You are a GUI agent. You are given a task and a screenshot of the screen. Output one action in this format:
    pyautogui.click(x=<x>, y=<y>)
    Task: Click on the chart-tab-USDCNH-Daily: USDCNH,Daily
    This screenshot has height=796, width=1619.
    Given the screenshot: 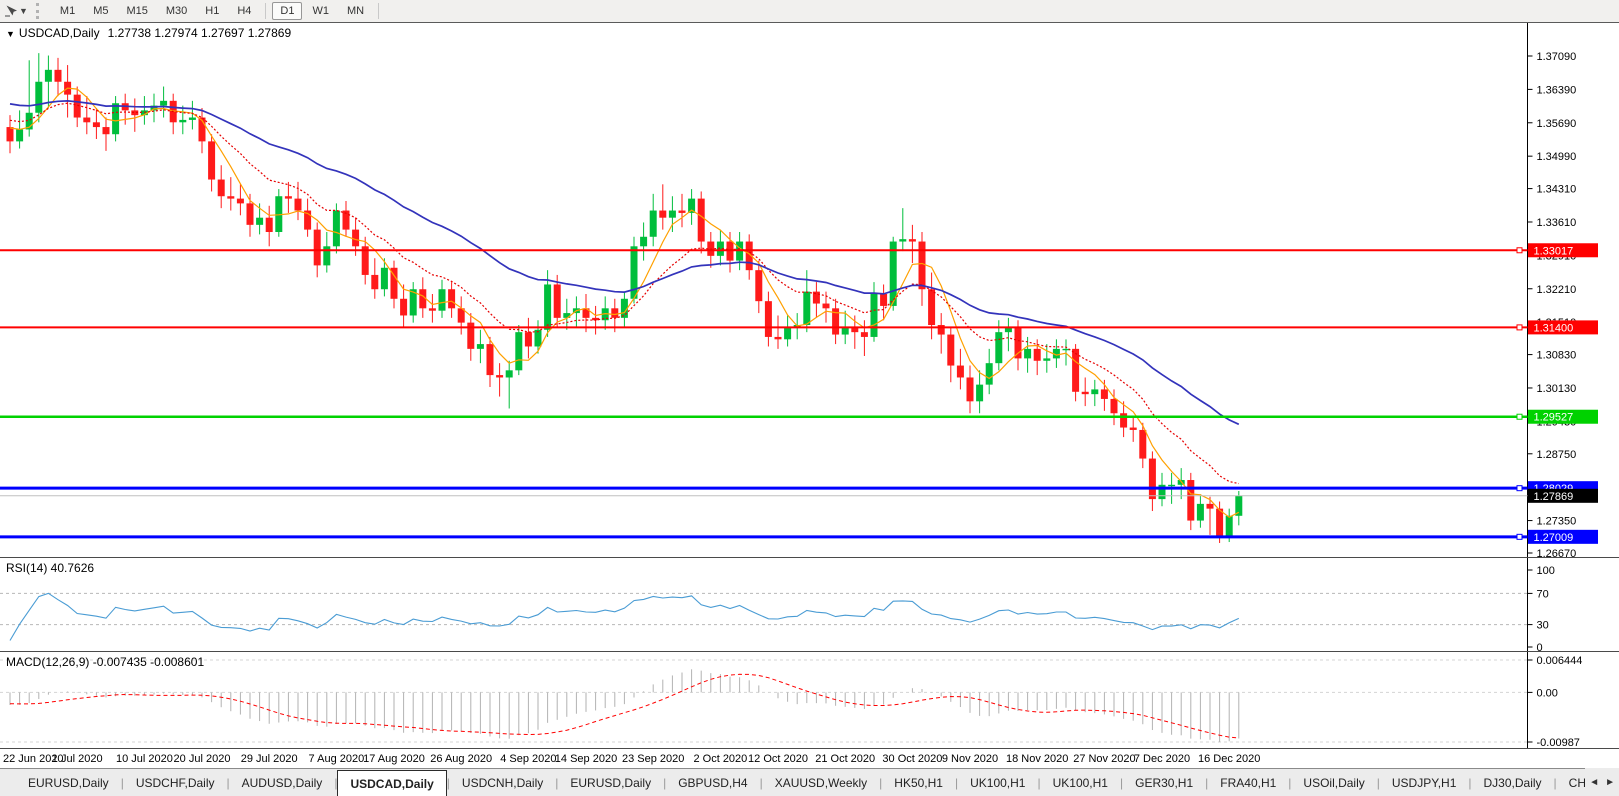 What is the action you would take?
    pyautogui.click(x=502, y=782)
    